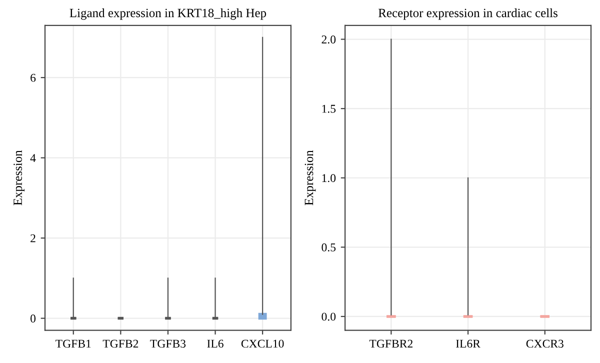  What do you see at coordinates (73, 344) in the screenshot?
I see `x-tick-label: TGFB1` at bounding box center [73, 344].